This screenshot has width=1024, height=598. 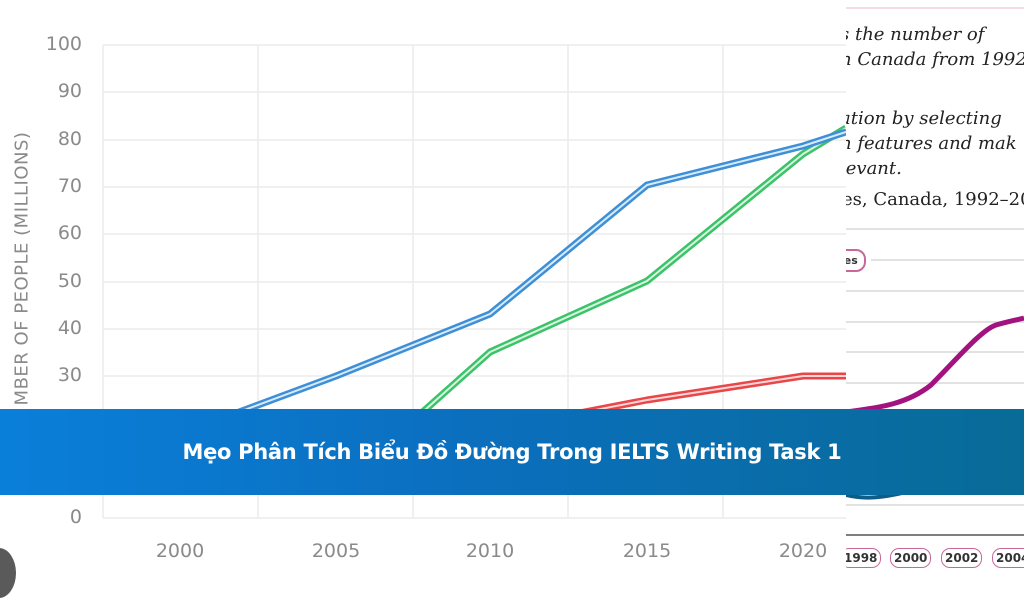 I want to click on excerpt-text-line-4: n features and mak, so click(x=931, y=143).